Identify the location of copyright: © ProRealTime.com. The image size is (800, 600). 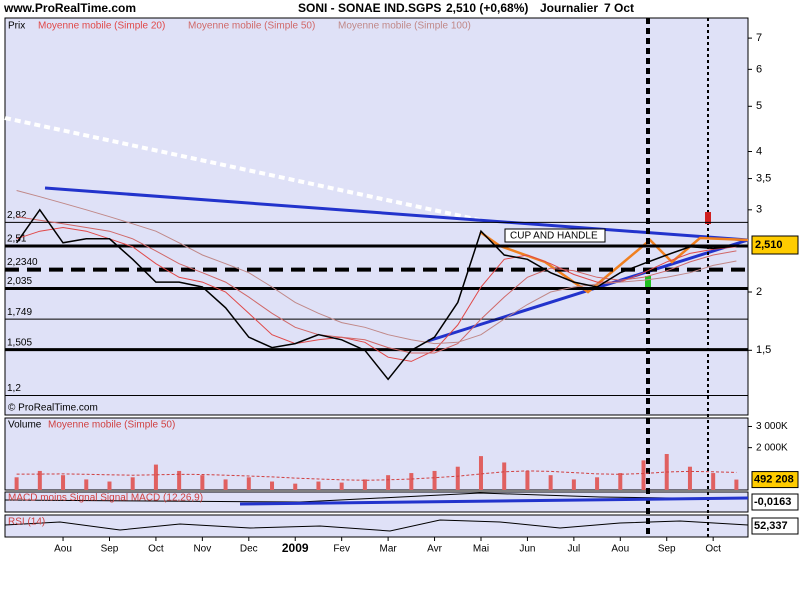
(53, 408).